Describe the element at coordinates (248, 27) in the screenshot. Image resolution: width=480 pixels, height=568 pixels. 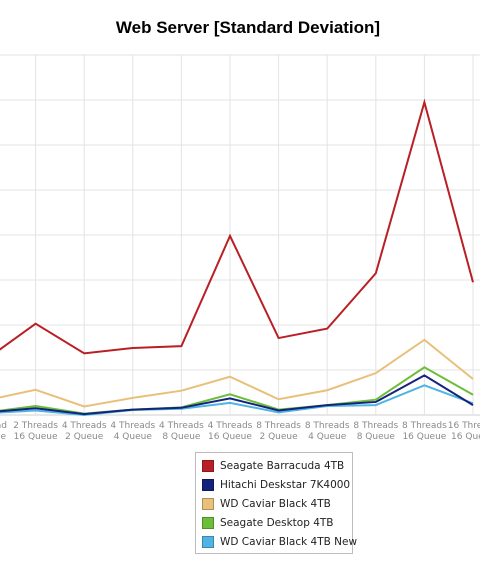
I see `chart-title: Web Server [Standard Deviation]` at that location.